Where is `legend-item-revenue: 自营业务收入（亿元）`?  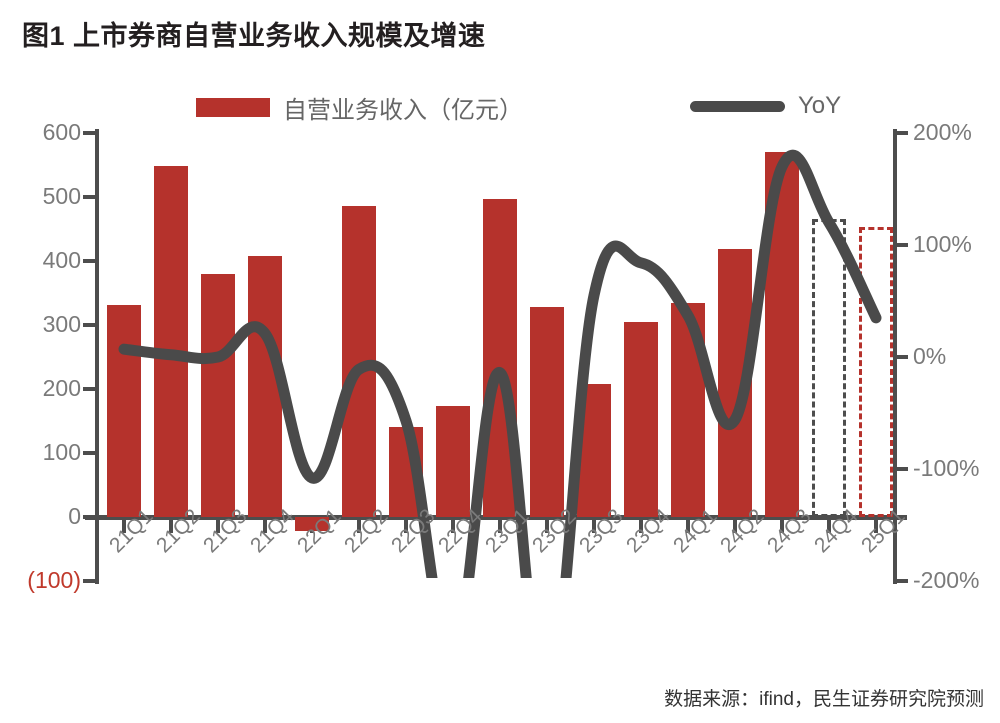
legend-item-revenue: 自营业务收入（亿元） is located at coordinates (359, 107).